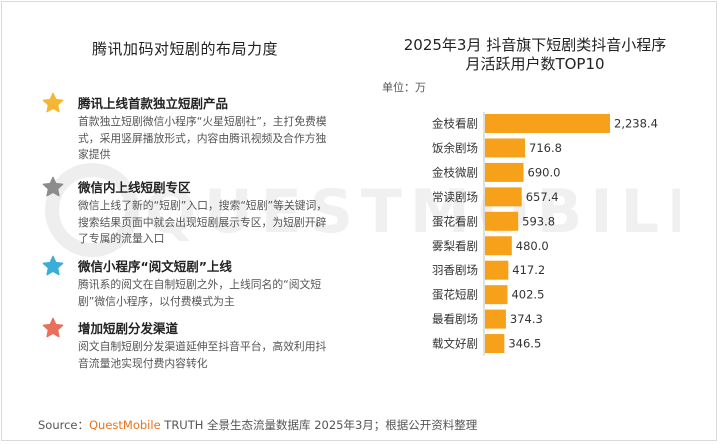 This screenshot has width=720, height=444. I want to click on value-label: 417.2, so click(528, 270).